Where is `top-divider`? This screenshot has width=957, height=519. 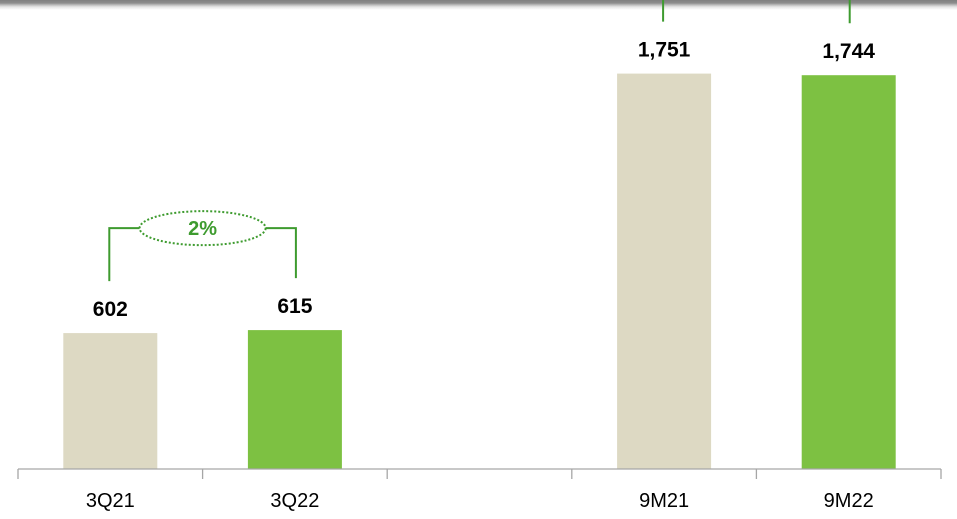 top-divider is located at coordinates (478, 5).